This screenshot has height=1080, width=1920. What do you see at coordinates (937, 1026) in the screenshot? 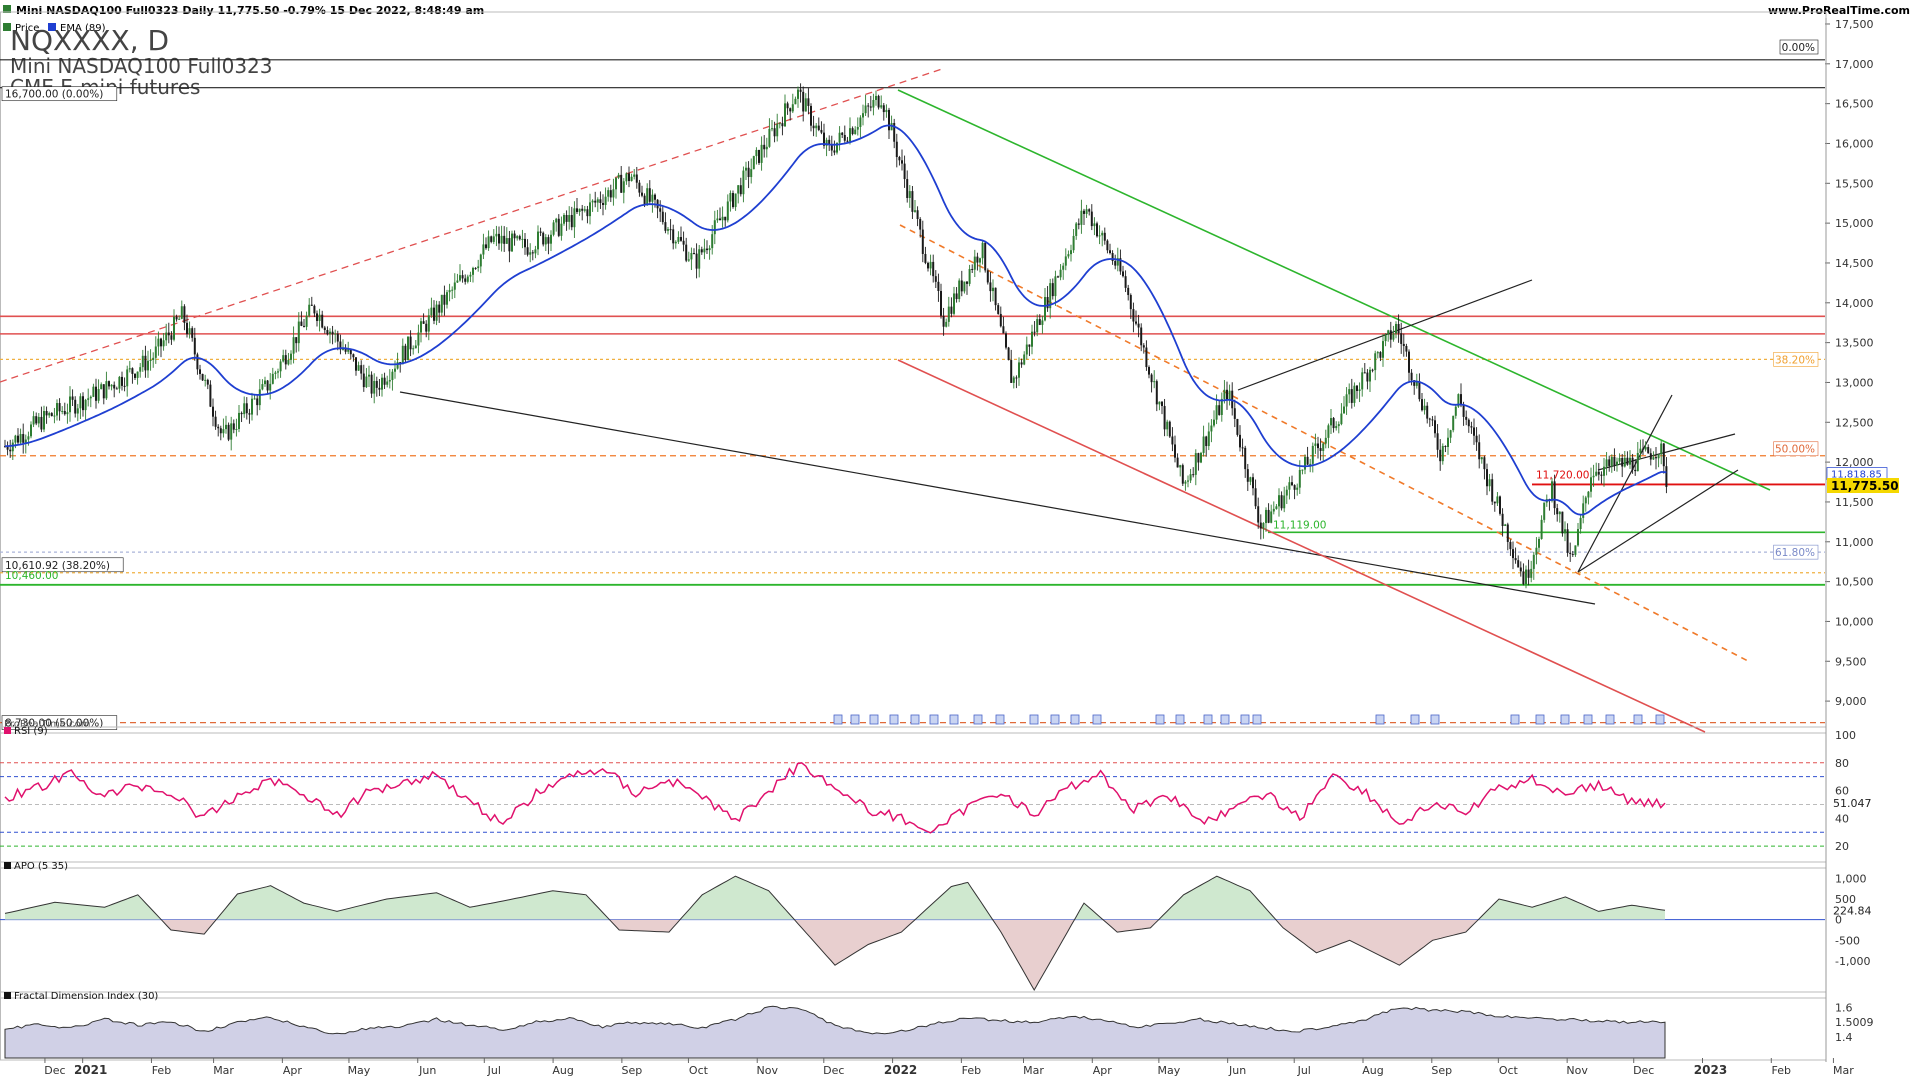
I see `fdi-panel: Fractal Dimension Index (30) 1.6 1.5009 1.4` at bounding box center [937, 1026].